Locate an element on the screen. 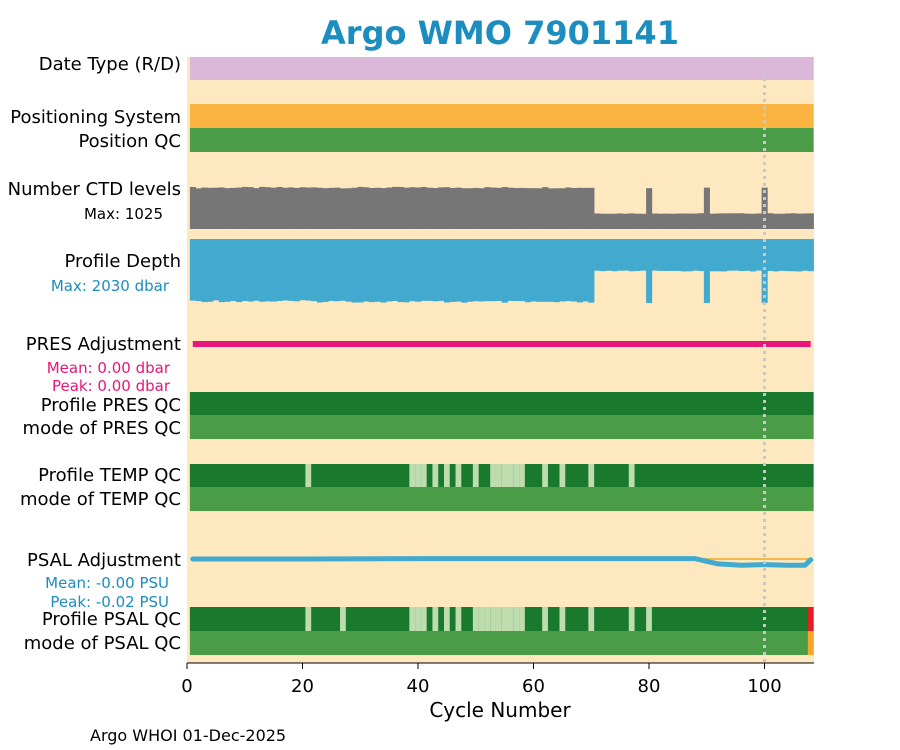  label-psal-mean: Mean: -0.00 PSU is located at coordinates (107, 583).